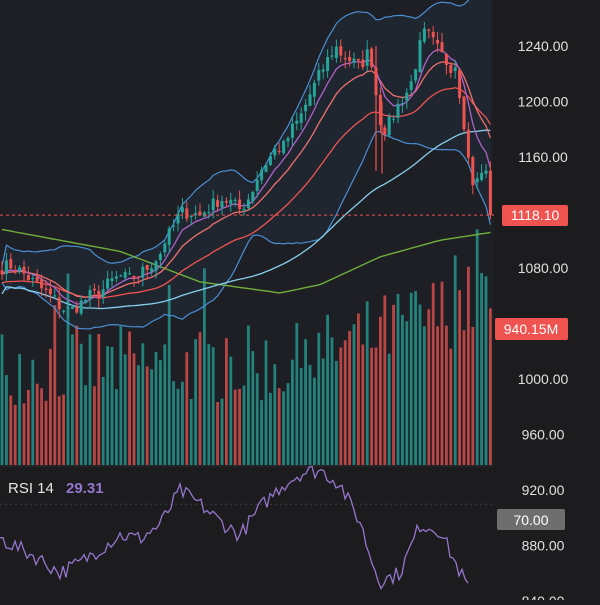 The width and height of the screenshot is (600, 605). Describe the element at coordinates (543, 435) in the screenshot. I see `price-axis-label: 960.00` at that location.